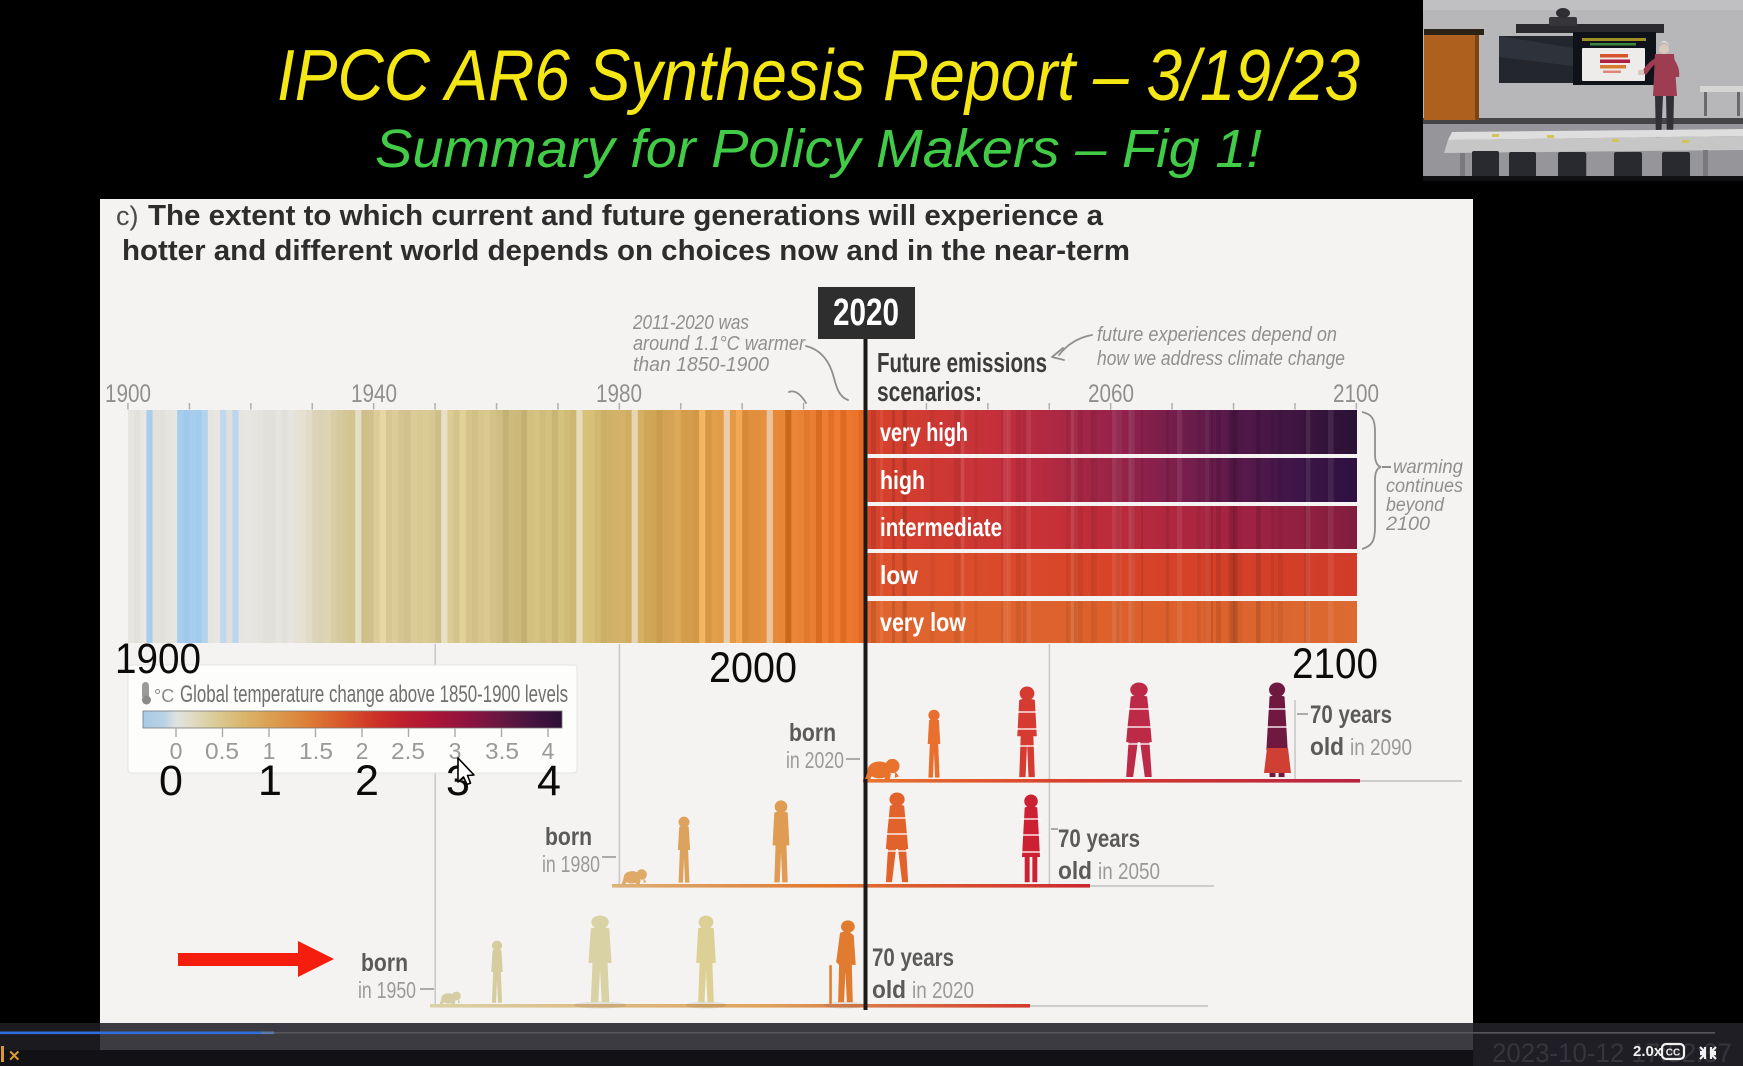 The image size is (1743, 1066). I want to click on svg-text: 2060, so click(1111, 394).